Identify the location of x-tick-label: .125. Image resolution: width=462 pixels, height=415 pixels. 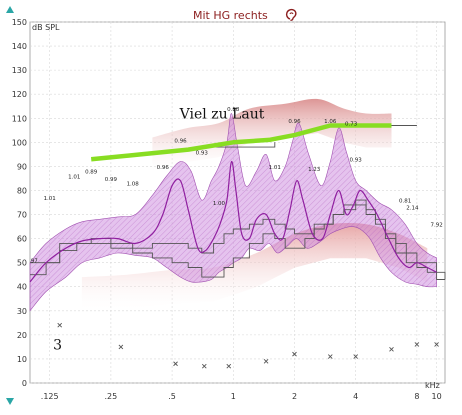
(50, 396).